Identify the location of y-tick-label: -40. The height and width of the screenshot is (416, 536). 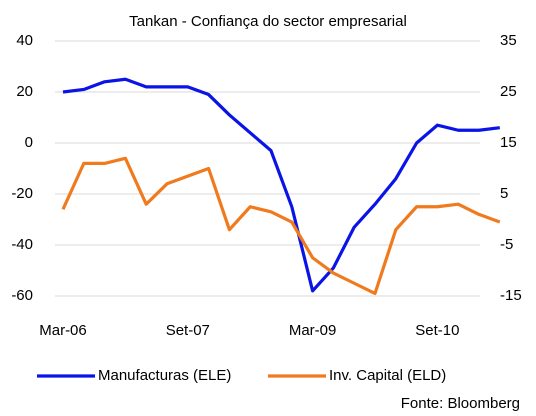
(22, 244).